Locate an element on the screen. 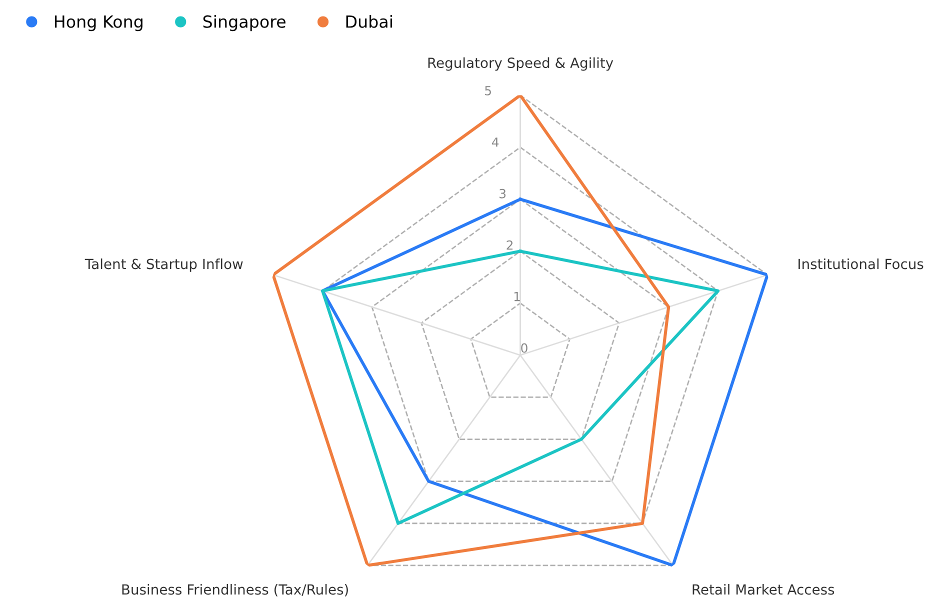 The image size is (940, 603). y-tick-label: 0 is located at coordinates (524, 348).